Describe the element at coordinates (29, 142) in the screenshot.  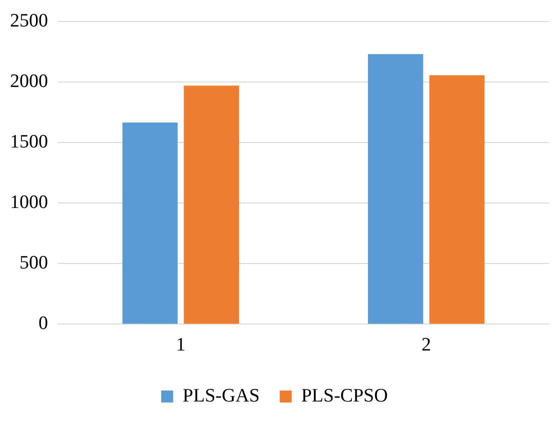
I see `y-tick-label: 1500` at that location.